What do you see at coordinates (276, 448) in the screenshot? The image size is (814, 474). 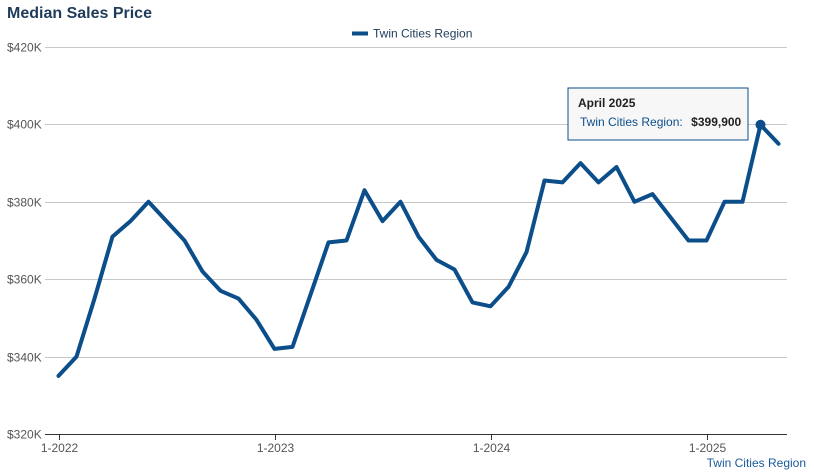 I see `x-tick-label: 1-2023` at bounding box center [276, 448].